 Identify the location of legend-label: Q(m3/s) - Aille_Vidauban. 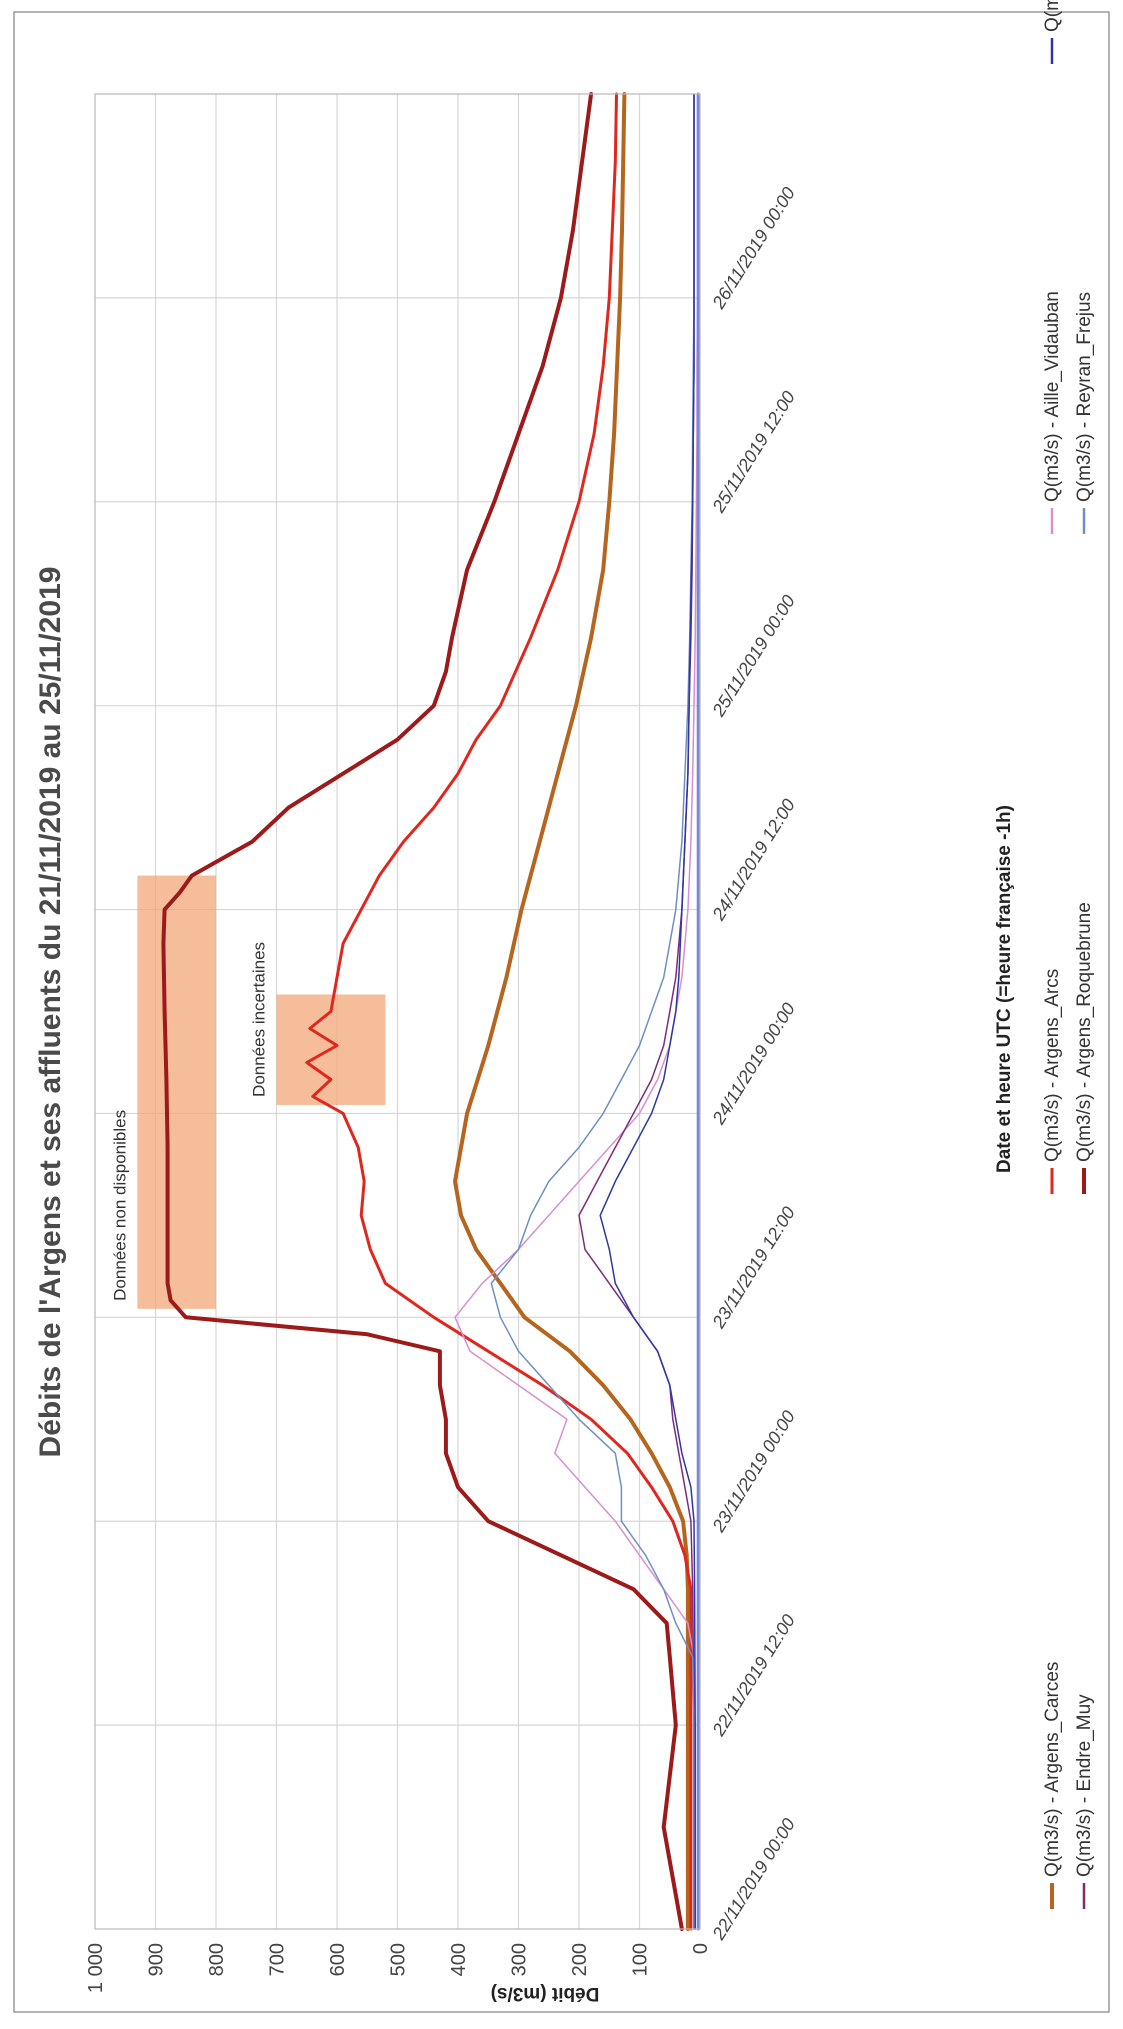
(1052, 396).